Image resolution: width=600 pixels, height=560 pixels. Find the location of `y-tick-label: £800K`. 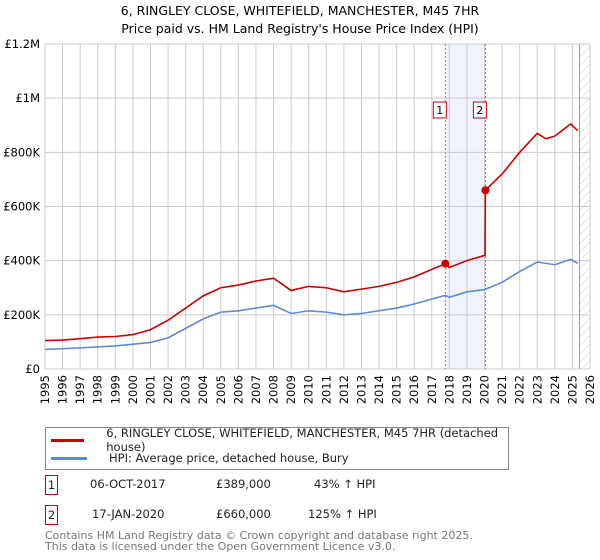

y-tick-label: £800K is located at coordinates (21, 152).